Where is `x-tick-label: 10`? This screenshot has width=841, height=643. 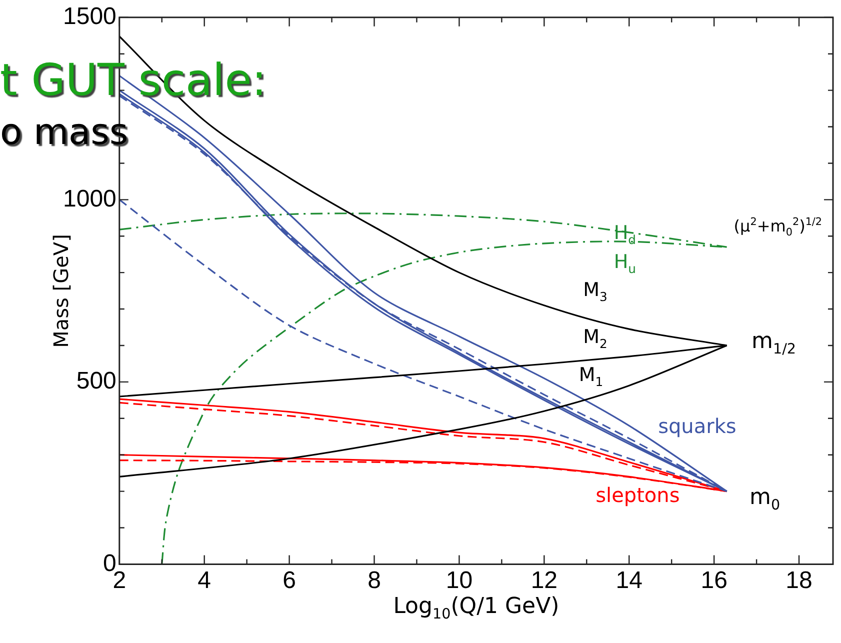 x-tick-label: 10 is located at coordinates (459, 580).